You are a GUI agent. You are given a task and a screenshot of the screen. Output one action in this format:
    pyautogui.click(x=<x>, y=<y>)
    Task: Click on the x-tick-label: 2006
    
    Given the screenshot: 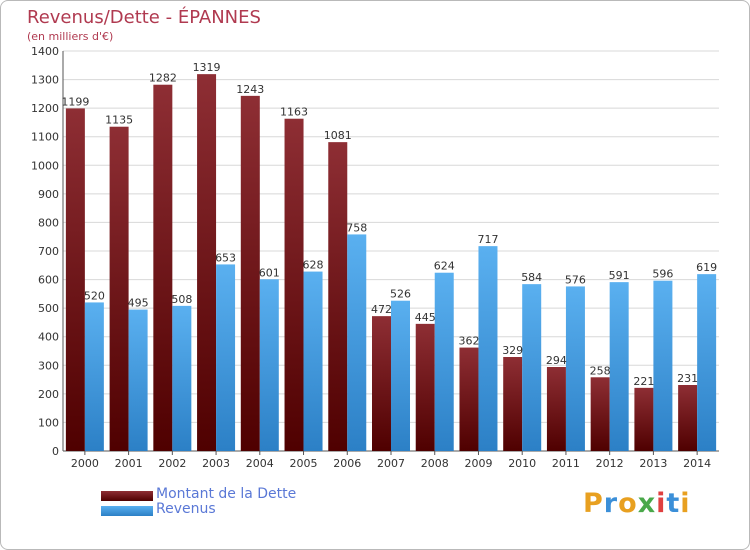 What is the action you would take?
    pyautogui.click(x=347, y=463)
    